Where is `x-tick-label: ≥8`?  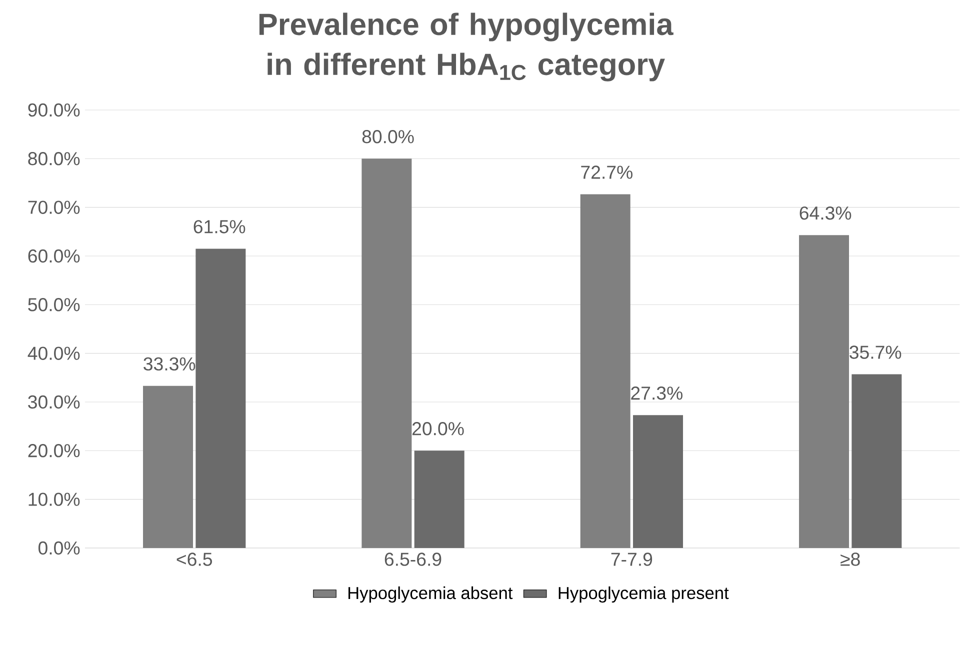 x-tick-label: ≥8 is located at coordinates (850, 559).